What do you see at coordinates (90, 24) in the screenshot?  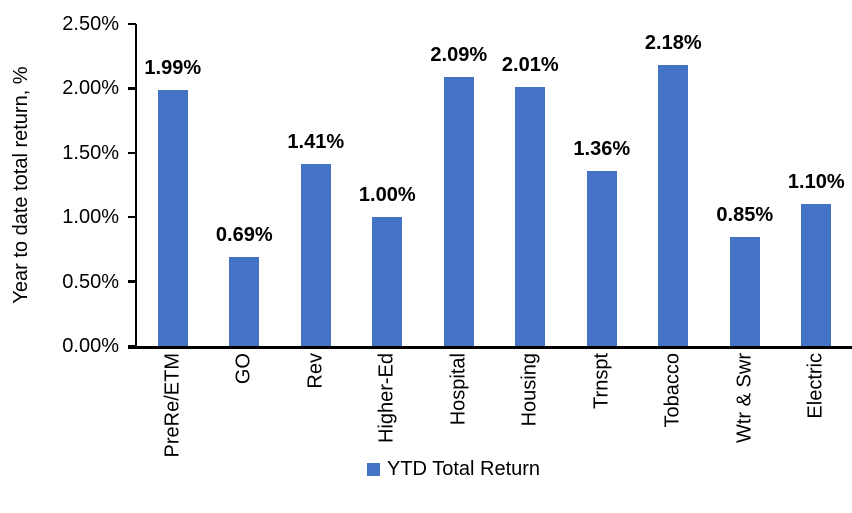 I see `y-tick-label: 2.50%` at bounding box center [90, 24].